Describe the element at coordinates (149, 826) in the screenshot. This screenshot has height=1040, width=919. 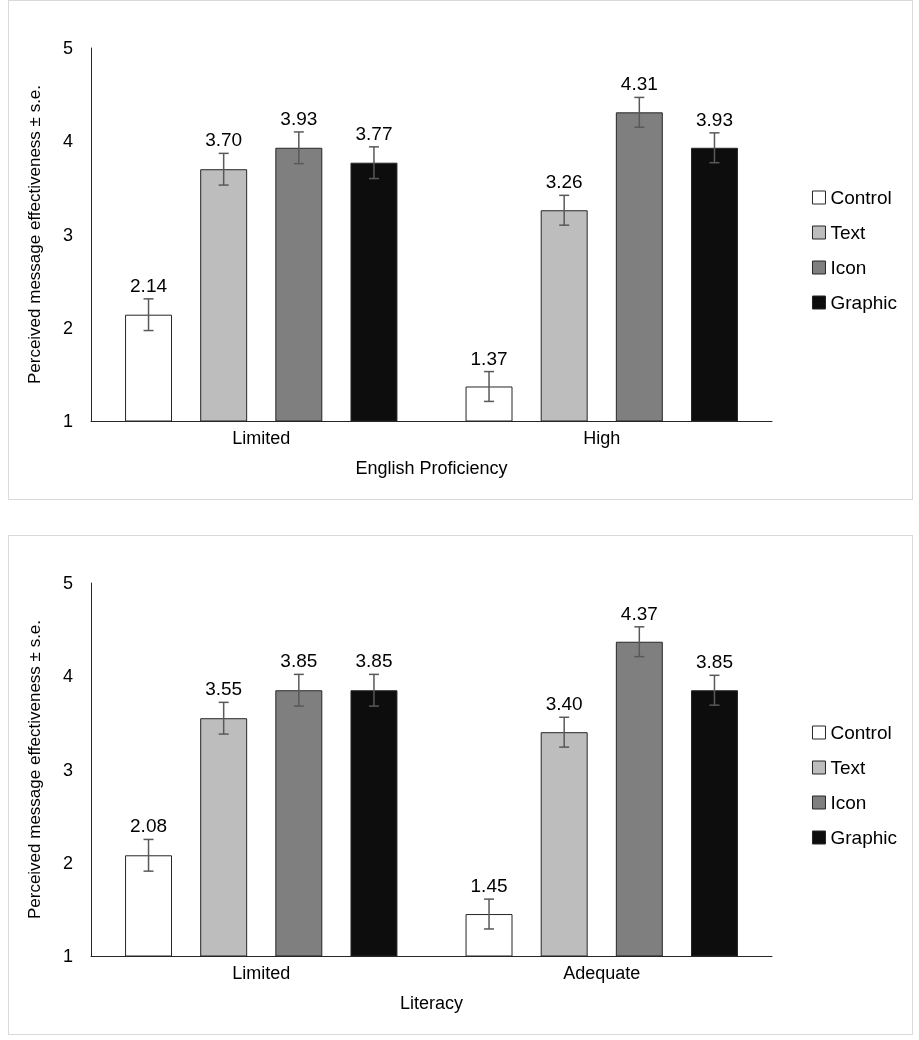
I see `data-label: 2.08` at that location.